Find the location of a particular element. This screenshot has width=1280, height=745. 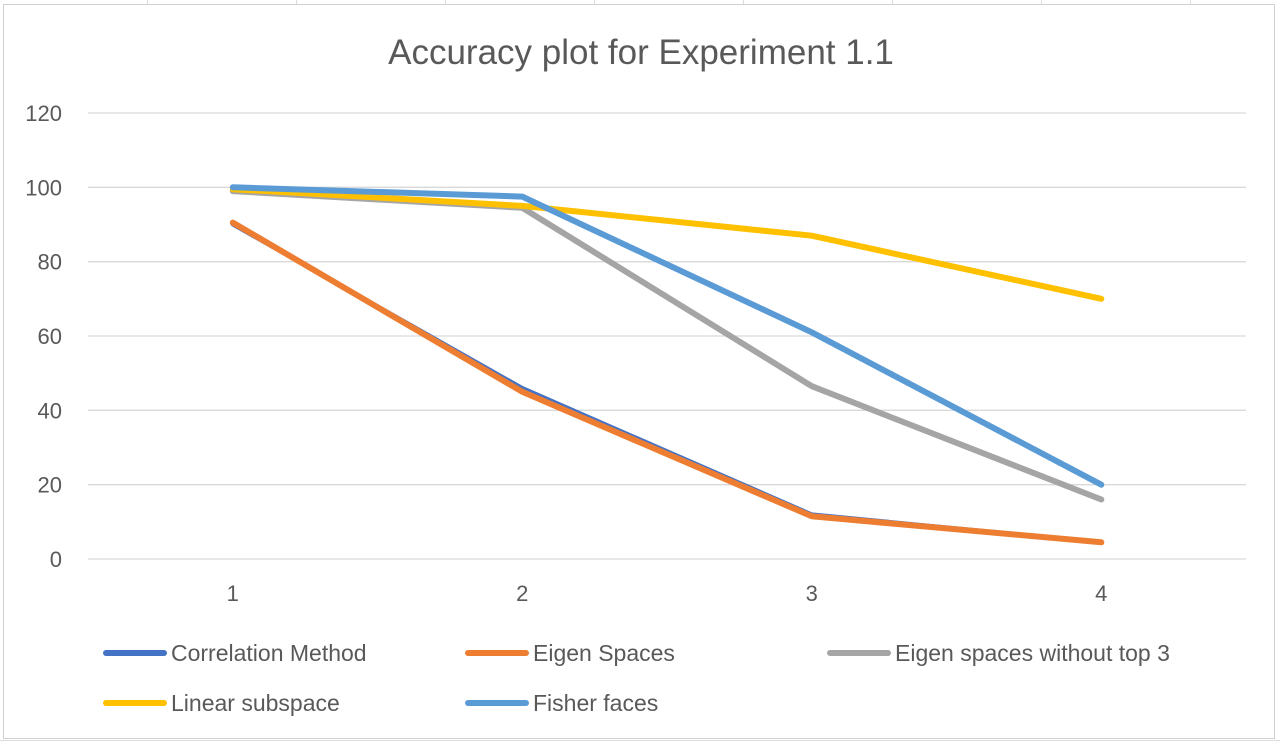

y-tick-label: 0 is located at coordinates (56, 559).